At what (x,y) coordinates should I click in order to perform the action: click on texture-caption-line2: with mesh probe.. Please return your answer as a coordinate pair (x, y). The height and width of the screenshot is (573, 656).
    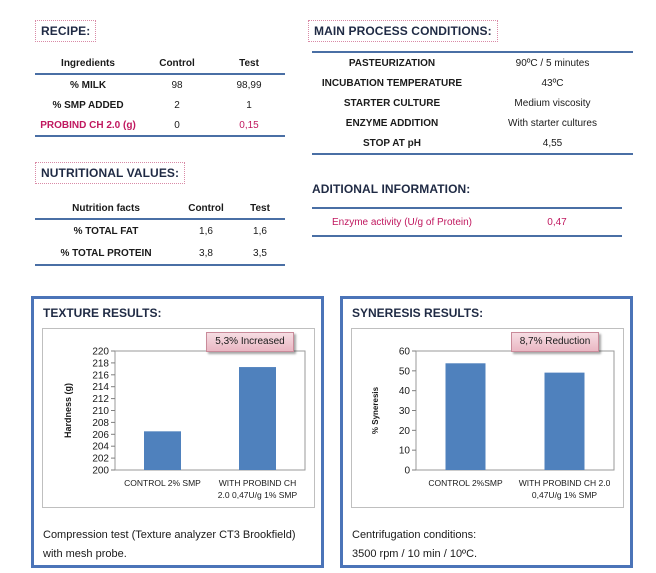
    Looking at the image, I should click on (85, 554).